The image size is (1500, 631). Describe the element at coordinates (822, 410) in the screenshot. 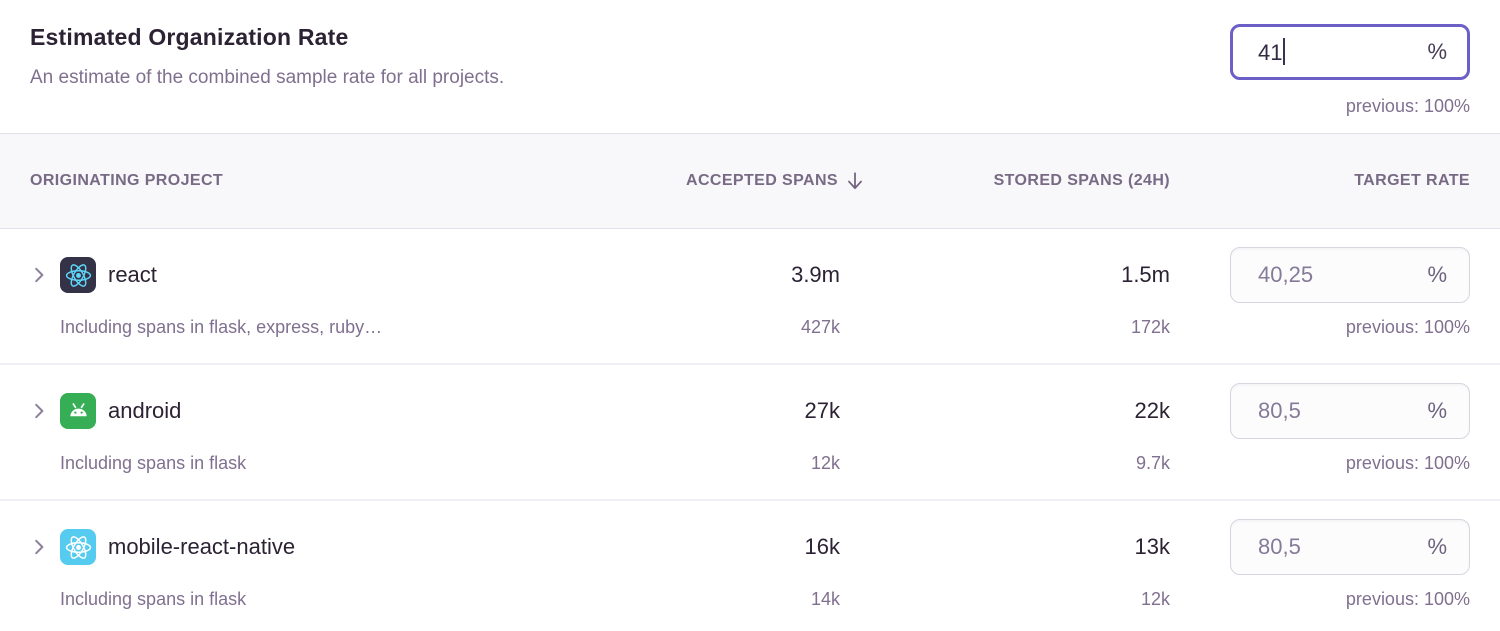

I see `accepted-spans-value: 27k` at that location.